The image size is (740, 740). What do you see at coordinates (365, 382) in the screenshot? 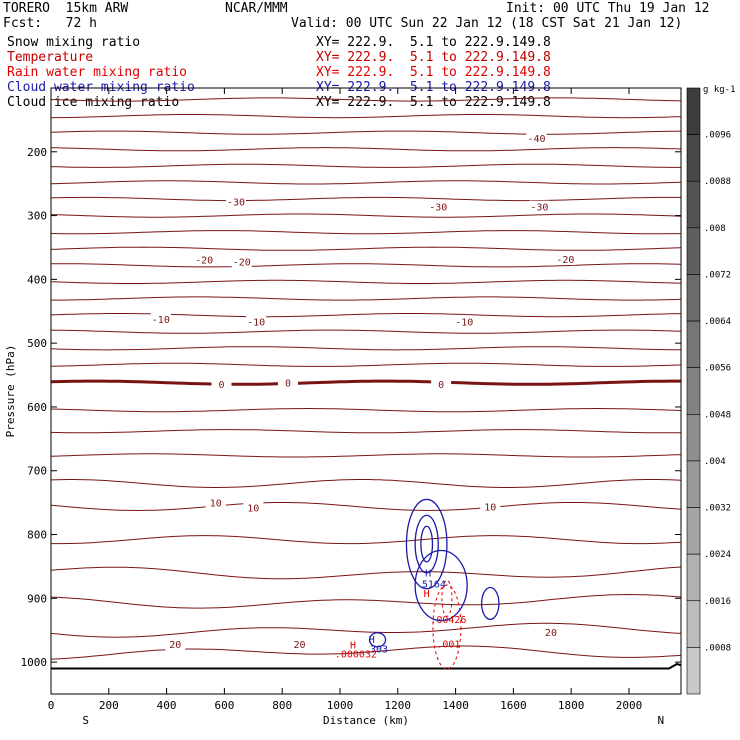
I see `zero-isotherm` at bounding box center [365, 382].